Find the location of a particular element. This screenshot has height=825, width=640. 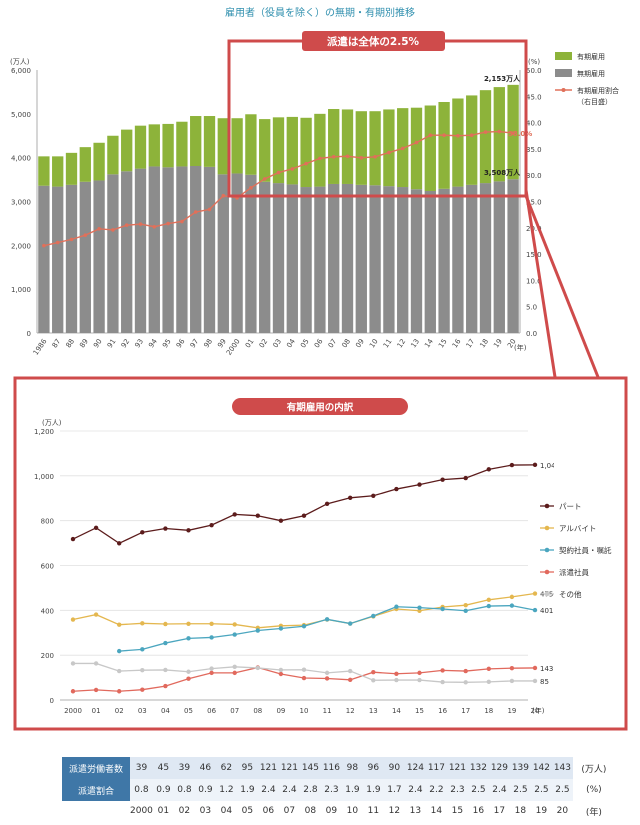

table-cell: 2000 is located at coordinates (141, 811).